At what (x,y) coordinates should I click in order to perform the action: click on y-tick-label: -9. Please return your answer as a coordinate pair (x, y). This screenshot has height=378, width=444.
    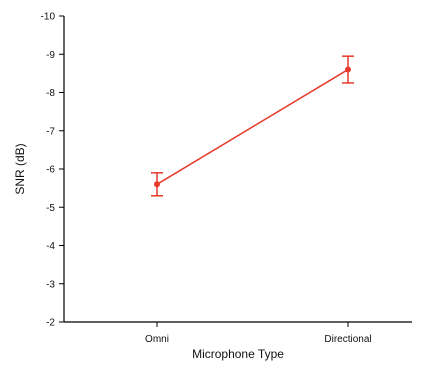
    Looking at the image, I should click on (50, 55).